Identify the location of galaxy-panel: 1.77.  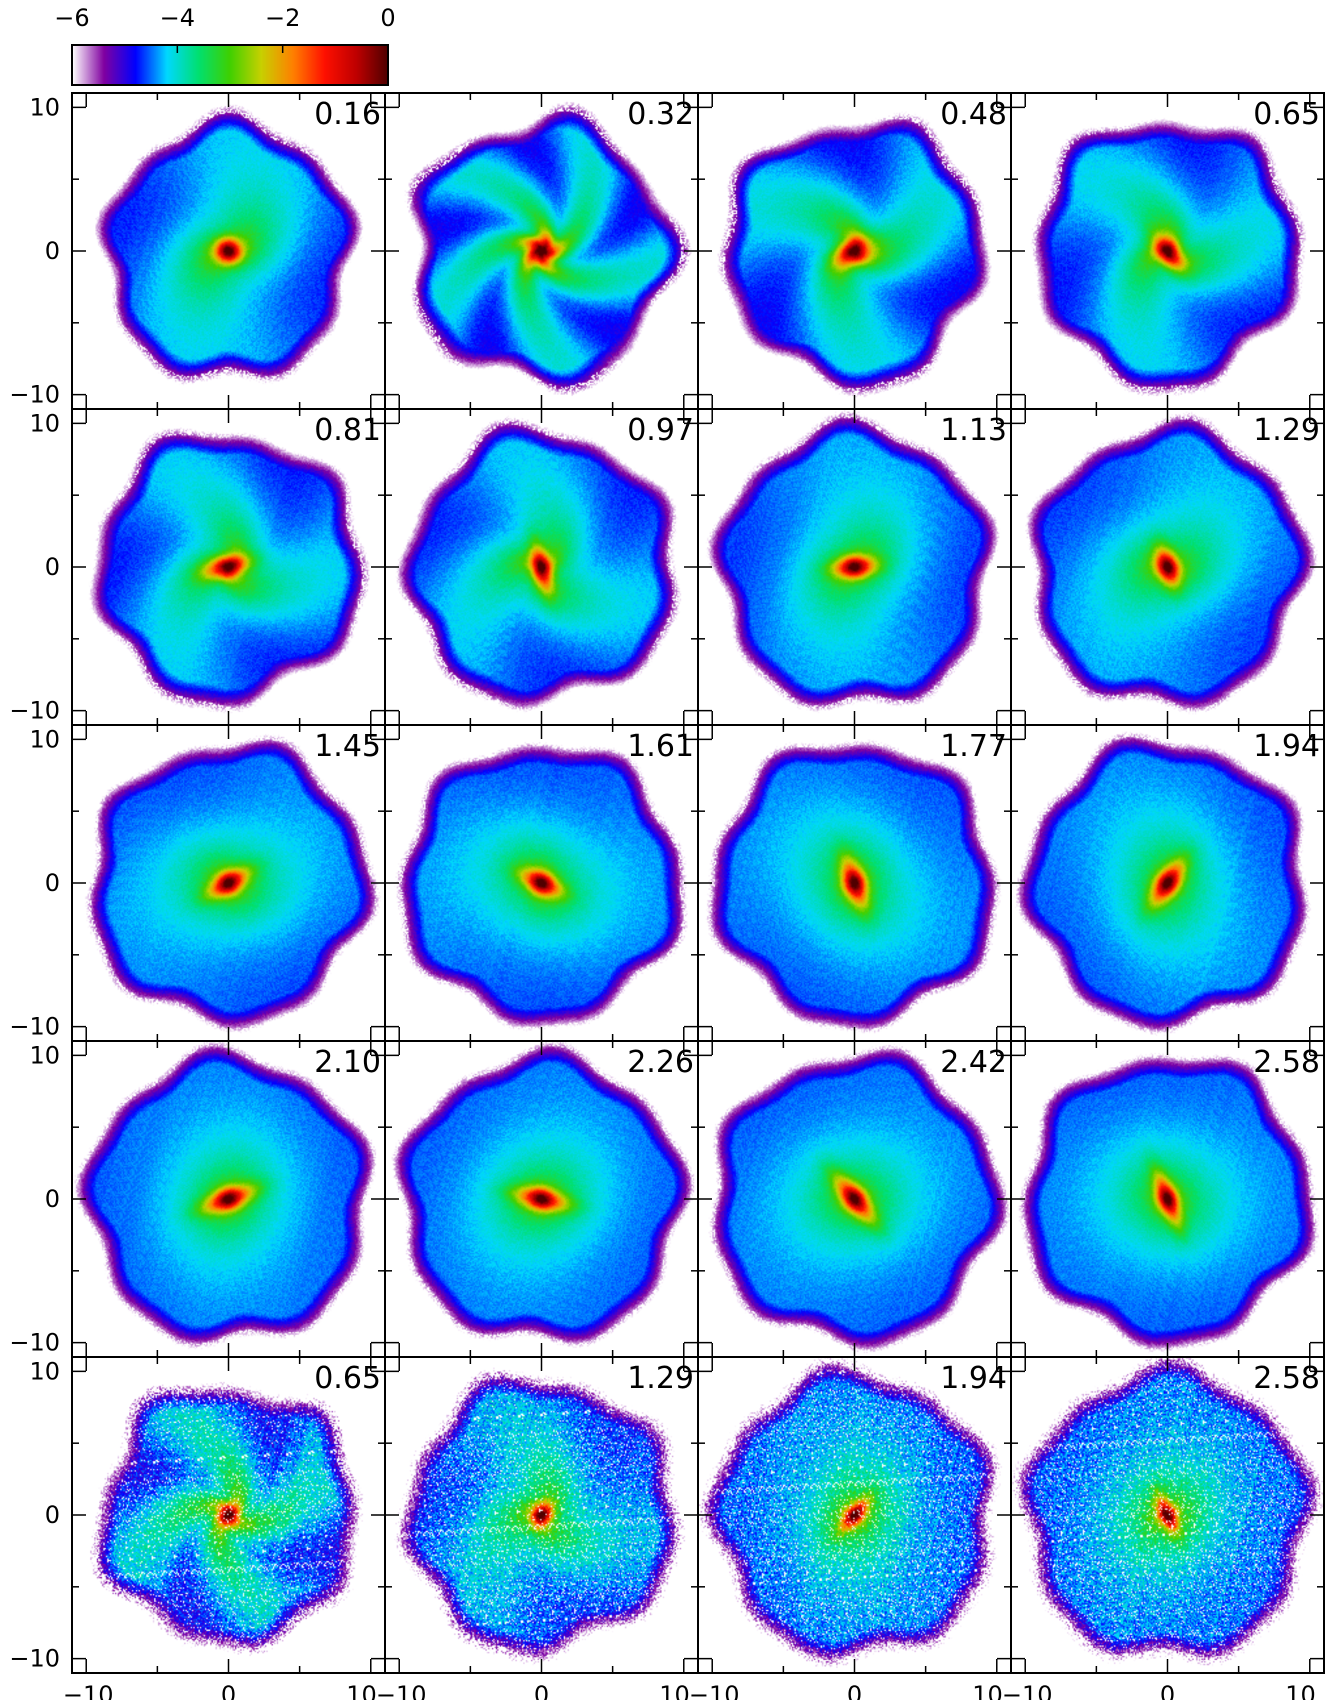
(854, 883).